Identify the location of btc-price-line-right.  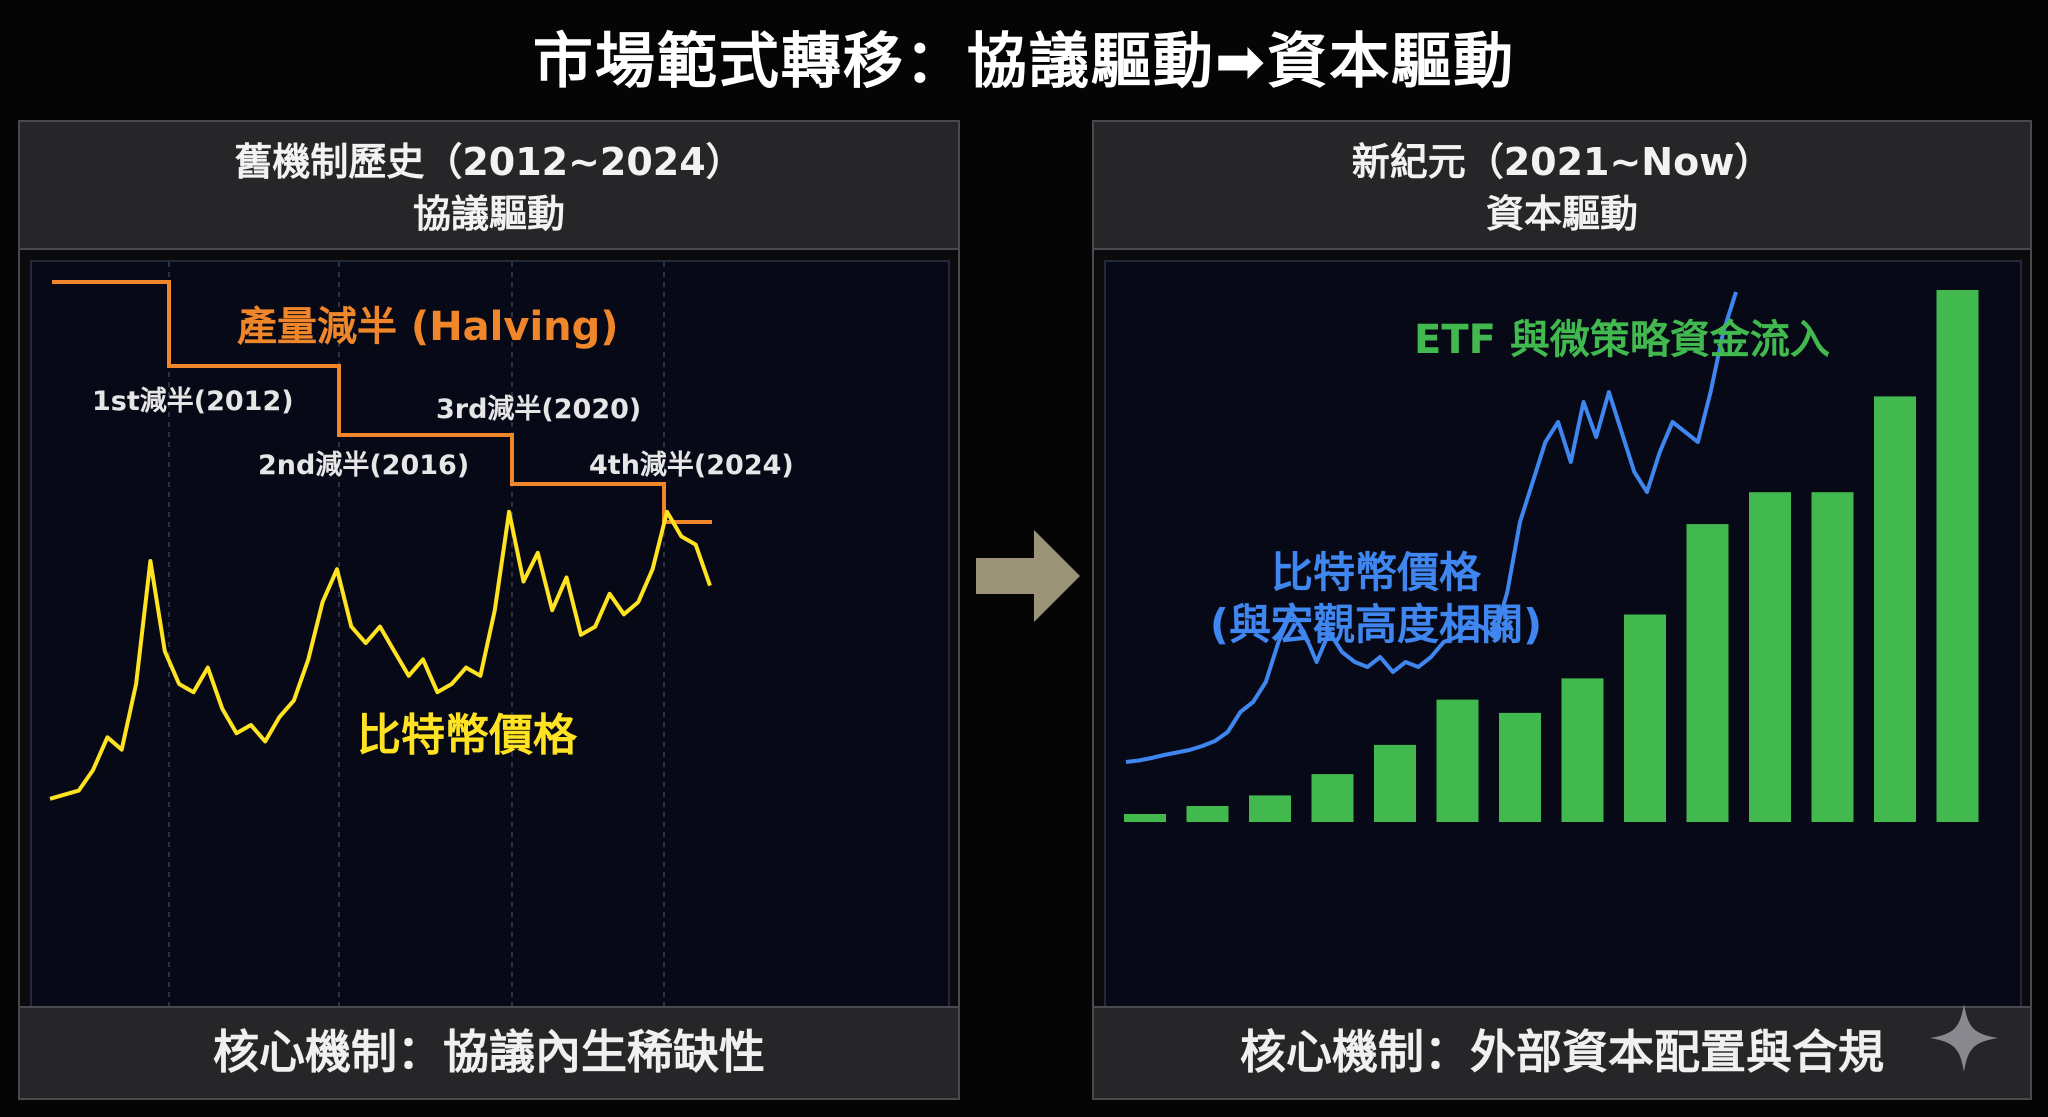
(1431, 527).